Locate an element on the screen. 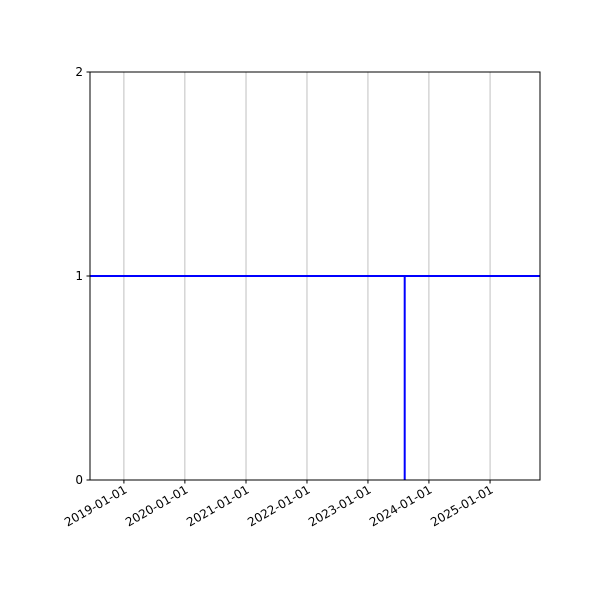 Image resolution: width=600 pixels, height=600 pixels. y-axis: 0 1 2 is located at coordinates (82, 276).